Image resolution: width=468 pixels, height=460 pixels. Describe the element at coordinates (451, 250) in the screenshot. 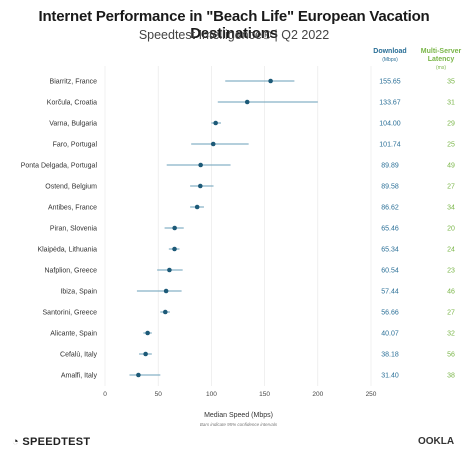

I see `latency-value: 24` at that location.